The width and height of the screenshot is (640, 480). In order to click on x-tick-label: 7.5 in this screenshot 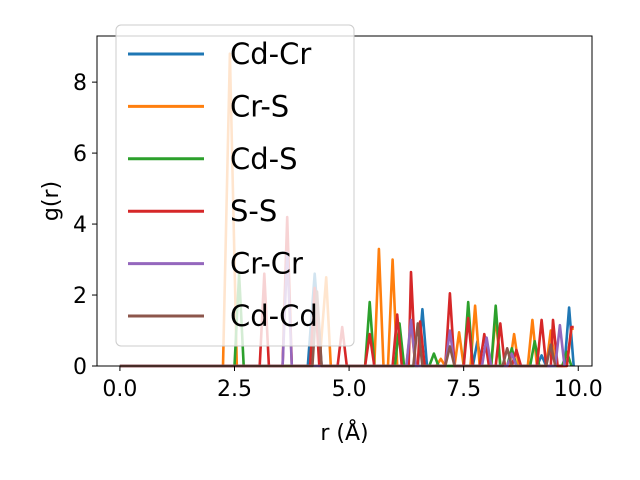, I will do `click(463, 389)`.